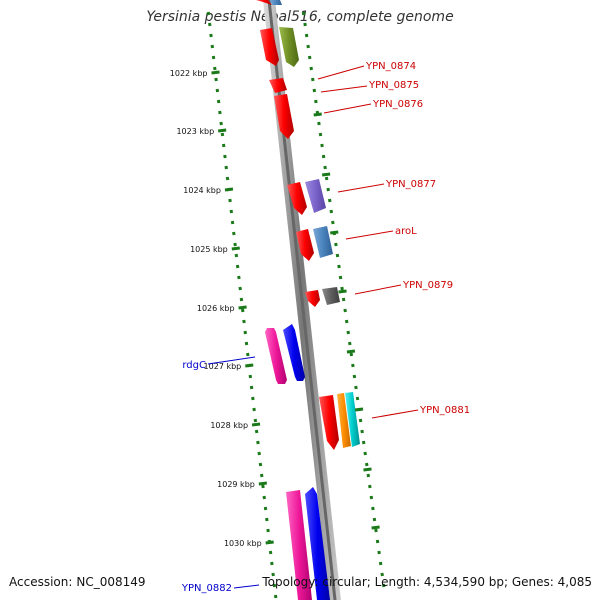  I want to click on gene-block-aroL, so click(314, 243).